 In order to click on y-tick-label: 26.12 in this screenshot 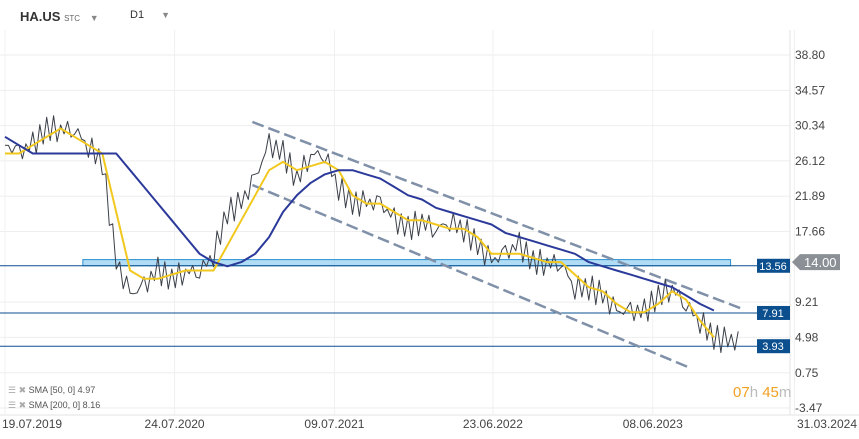, I will do `click(810, 161)`.